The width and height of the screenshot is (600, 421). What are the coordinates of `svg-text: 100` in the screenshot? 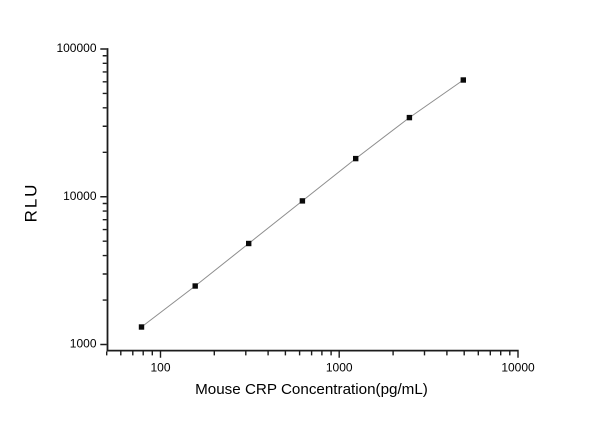 It's located at (160, 368).